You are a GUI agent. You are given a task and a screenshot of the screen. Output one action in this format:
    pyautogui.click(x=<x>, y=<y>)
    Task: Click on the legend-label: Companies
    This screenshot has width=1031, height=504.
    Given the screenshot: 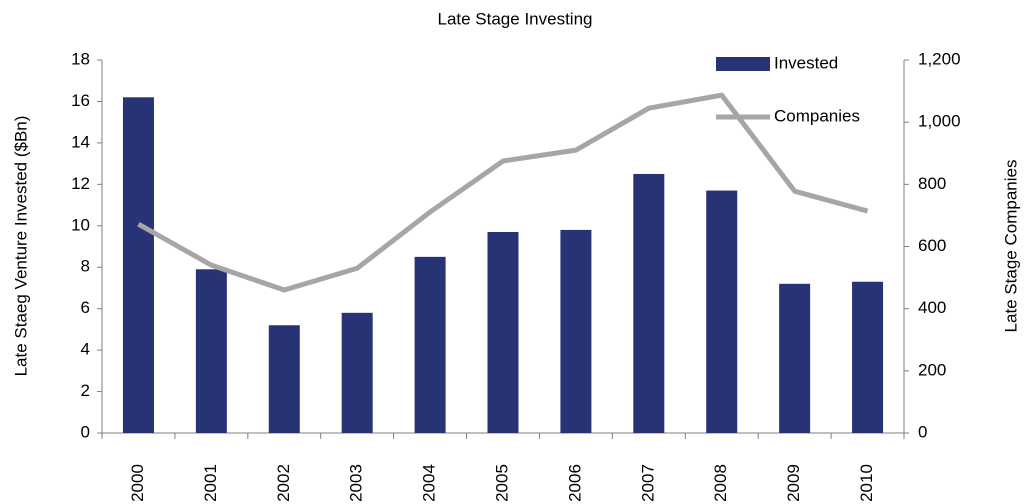 What is the action you would take?
    pyautogui.click(x=817, y=115)
    